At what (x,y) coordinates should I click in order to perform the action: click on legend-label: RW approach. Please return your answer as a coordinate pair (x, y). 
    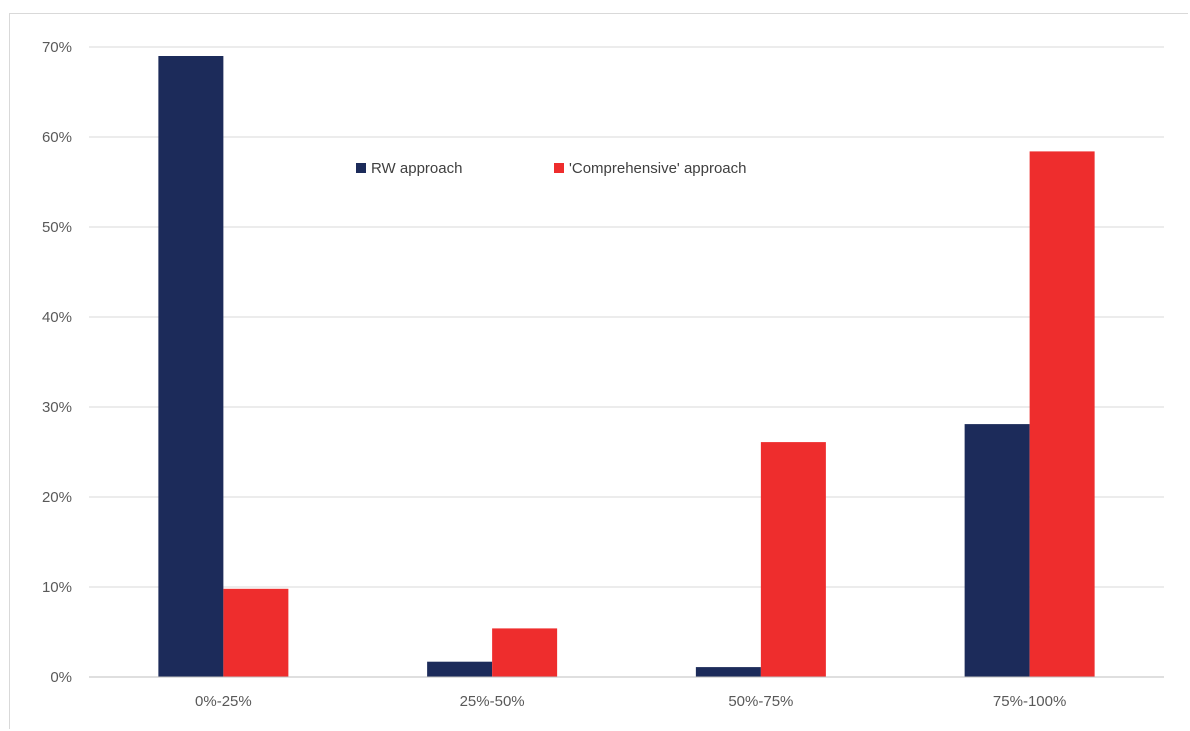
    Looking at the image, I should click on (416, 168).